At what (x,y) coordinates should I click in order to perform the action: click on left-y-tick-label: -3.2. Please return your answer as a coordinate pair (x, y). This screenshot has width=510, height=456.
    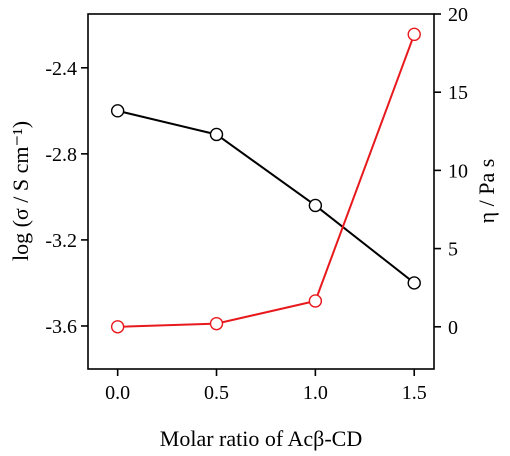
    Looking at the image, I should click on (61, 241).